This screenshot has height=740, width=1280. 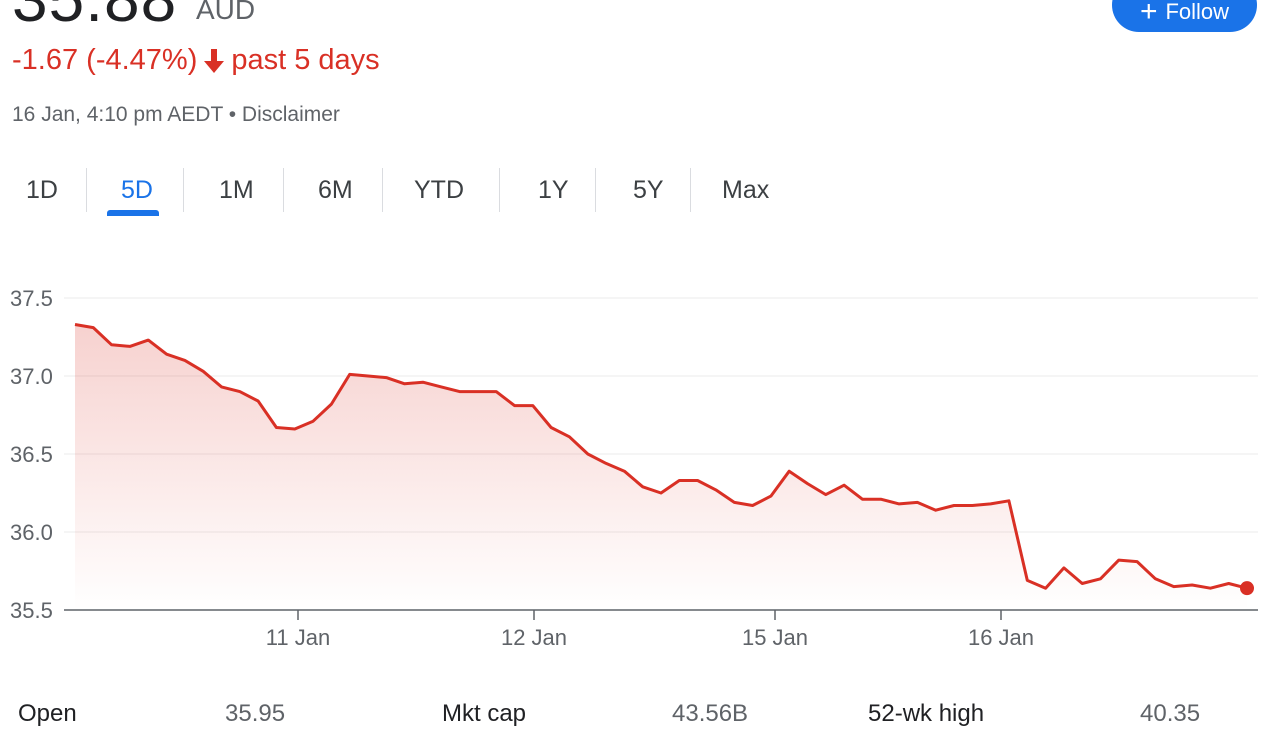 I want to click on stat-52wk-high-value: 40.35, so click(x=1170, y=713).